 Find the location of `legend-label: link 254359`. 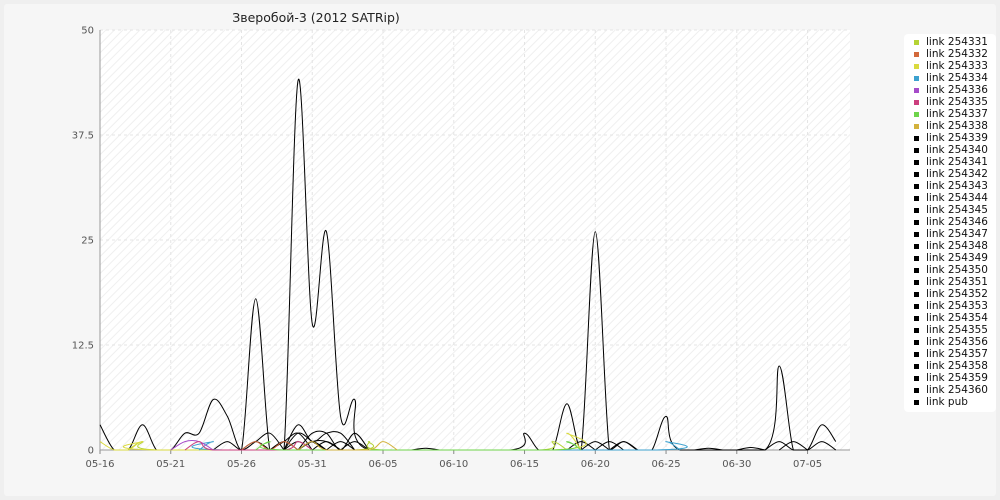

legend-label: link 254359 is located at coordinates (957, 378).